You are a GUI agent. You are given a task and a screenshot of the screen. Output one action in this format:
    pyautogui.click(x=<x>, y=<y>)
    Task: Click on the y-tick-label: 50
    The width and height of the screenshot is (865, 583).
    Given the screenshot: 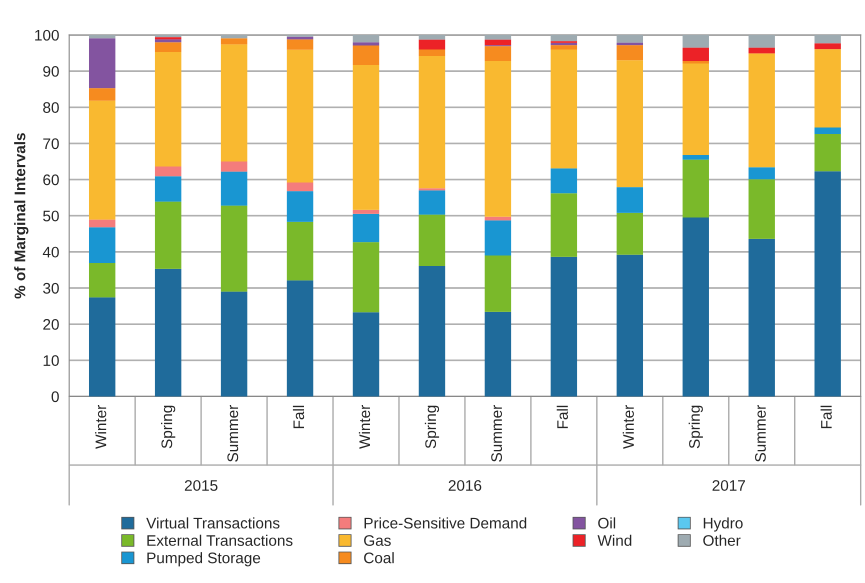 What is the action you would take?
    pyautogui.click(x=51, y=216)
    